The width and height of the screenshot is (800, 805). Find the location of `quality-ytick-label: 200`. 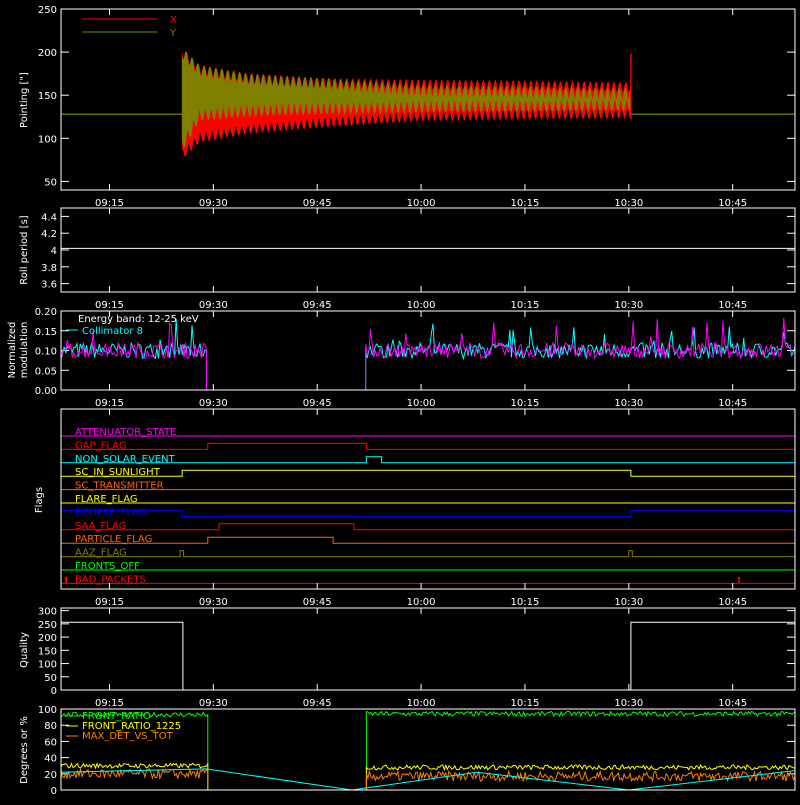

quality-ytick-label: 200 is located at coordinates (47, 638).